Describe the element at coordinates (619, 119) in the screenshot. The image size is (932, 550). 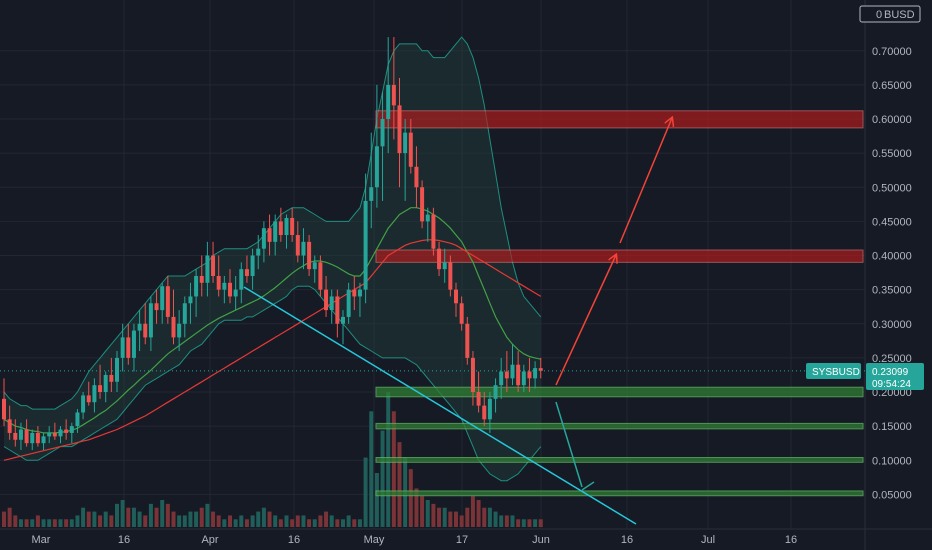
I see `resistance-zone` at that location.